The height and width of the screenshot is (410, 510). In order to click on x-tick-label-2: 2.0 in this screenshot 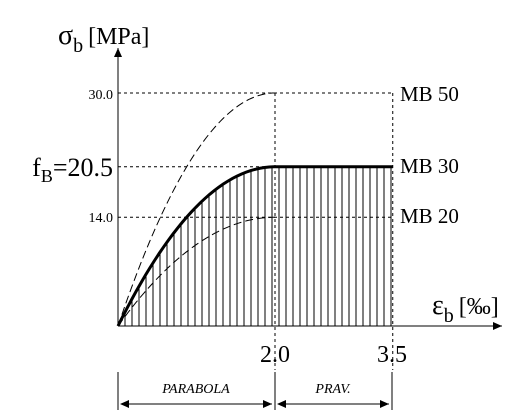, I will do `click(275, 355)`.